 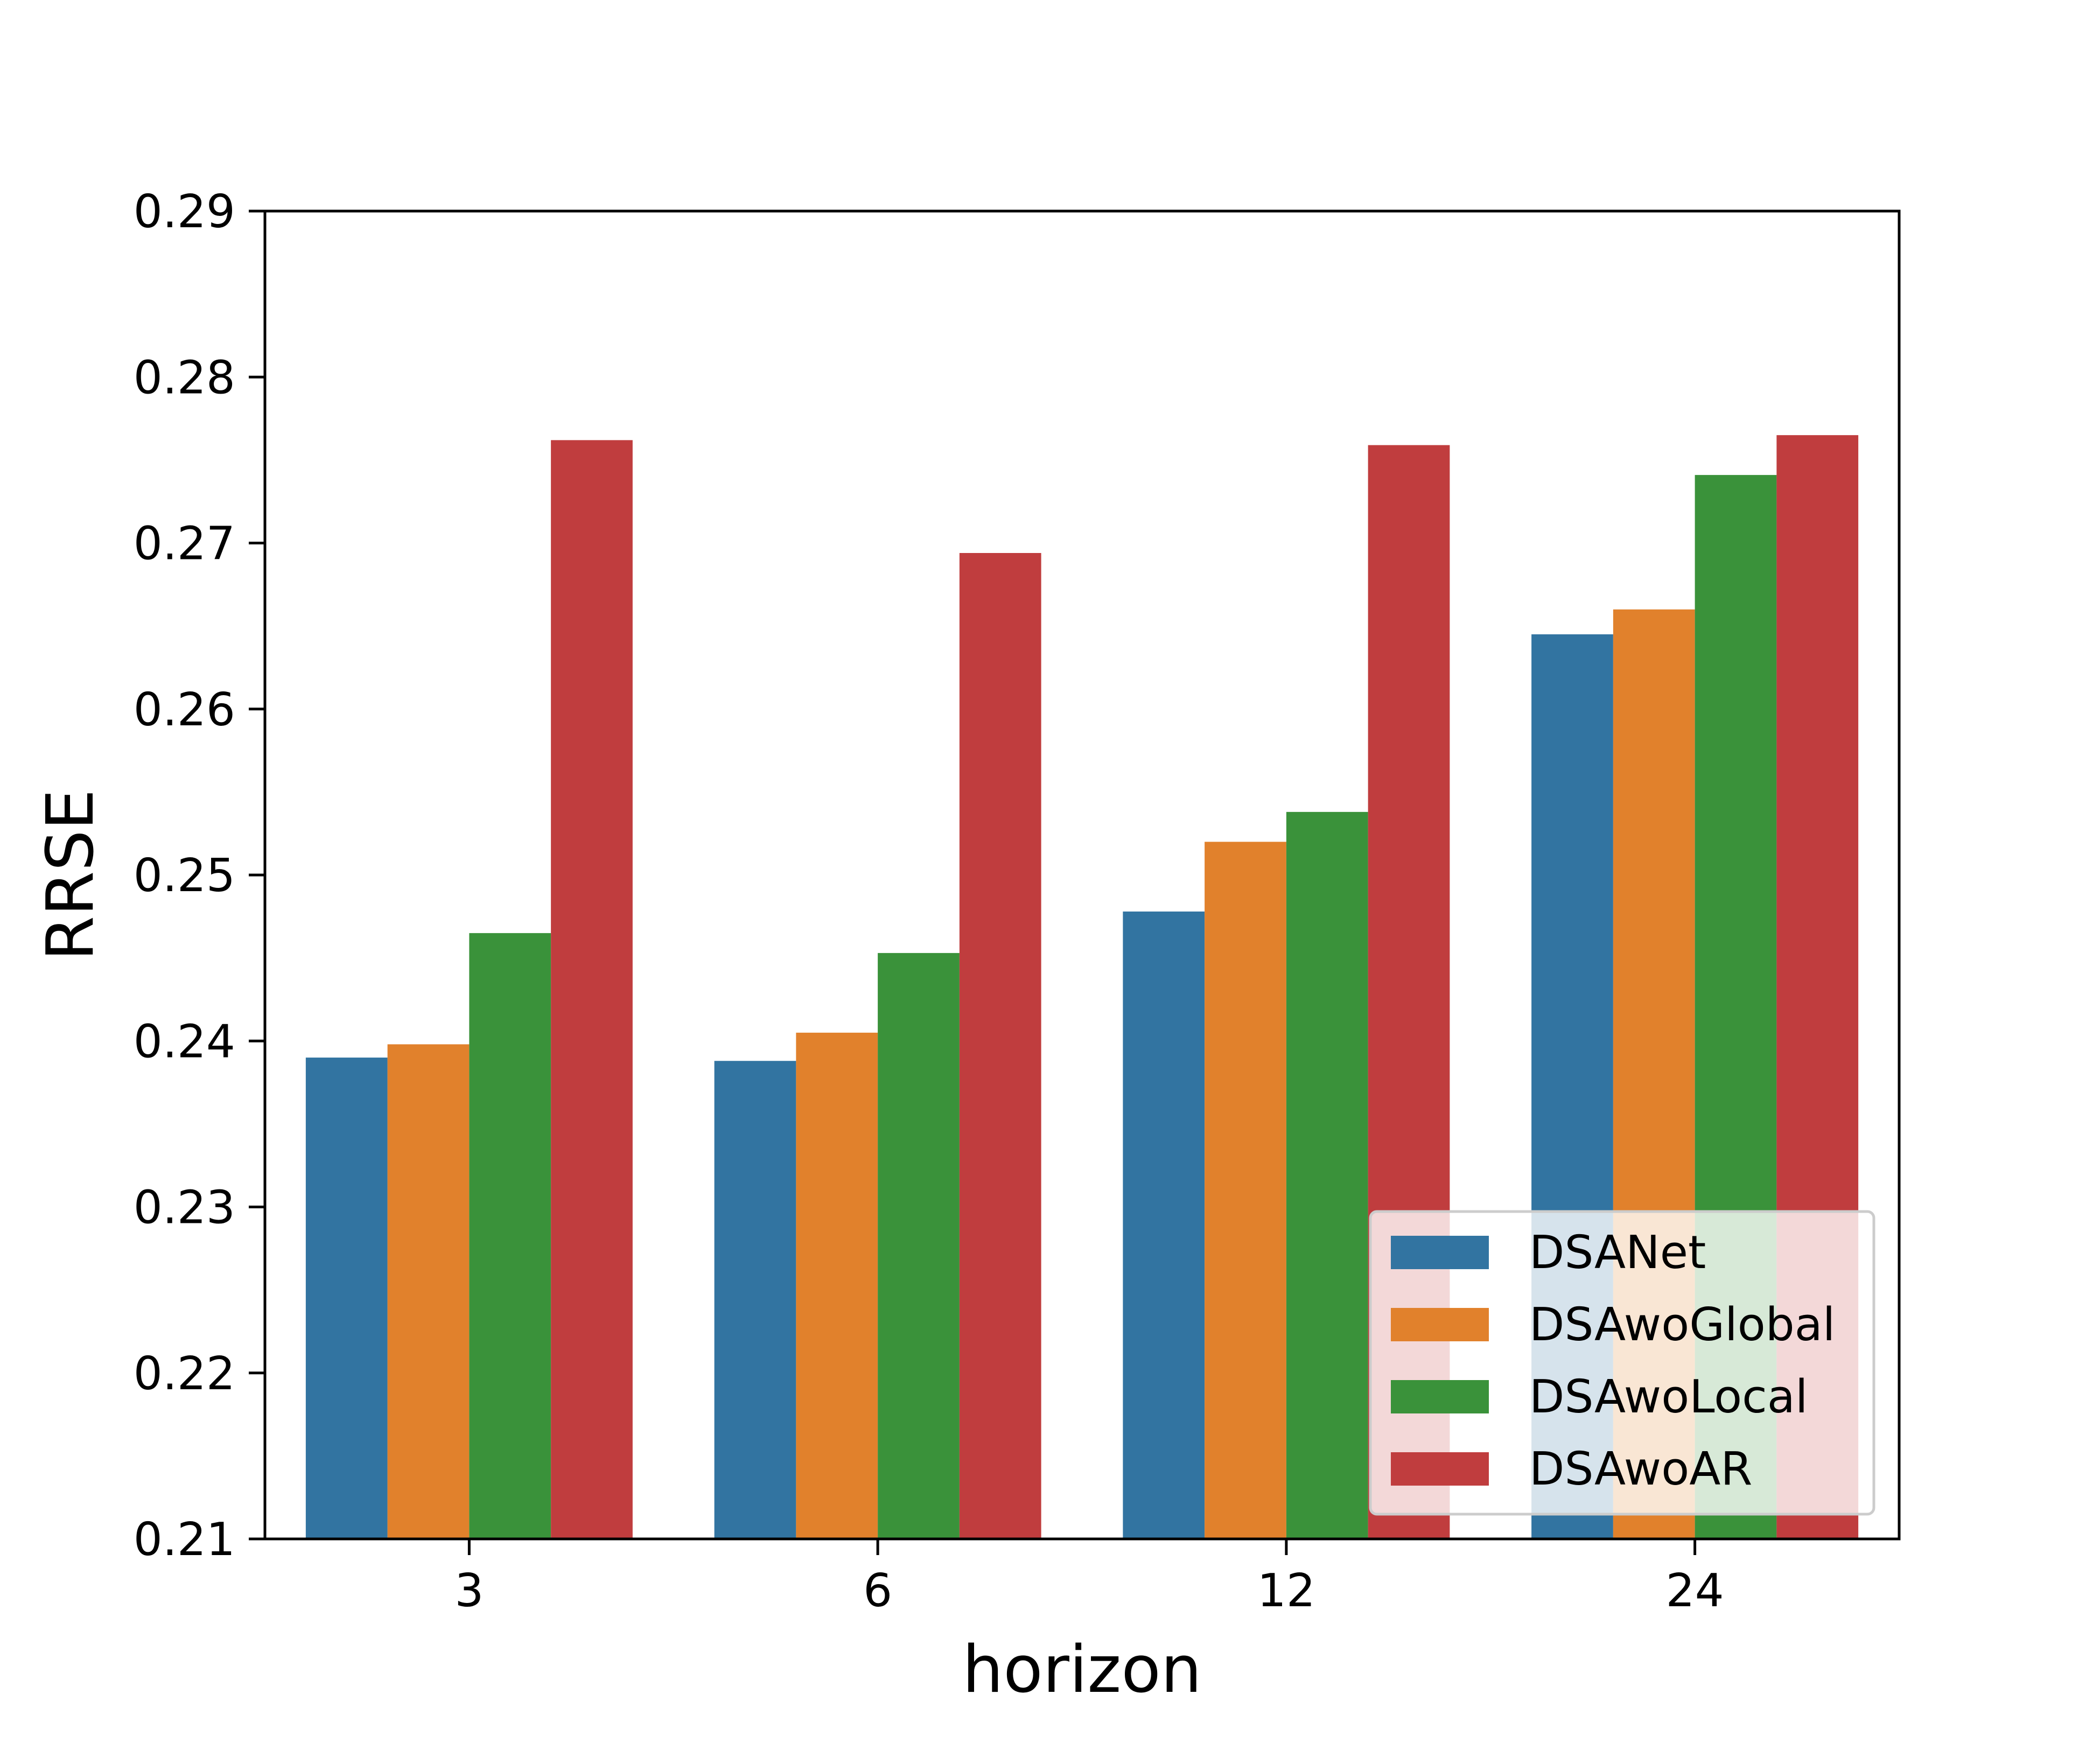 What do you see at coordinates (184, 212) in the screenshot?
I see `y-tick-label: 0.29` at bounding box center [184, 212].